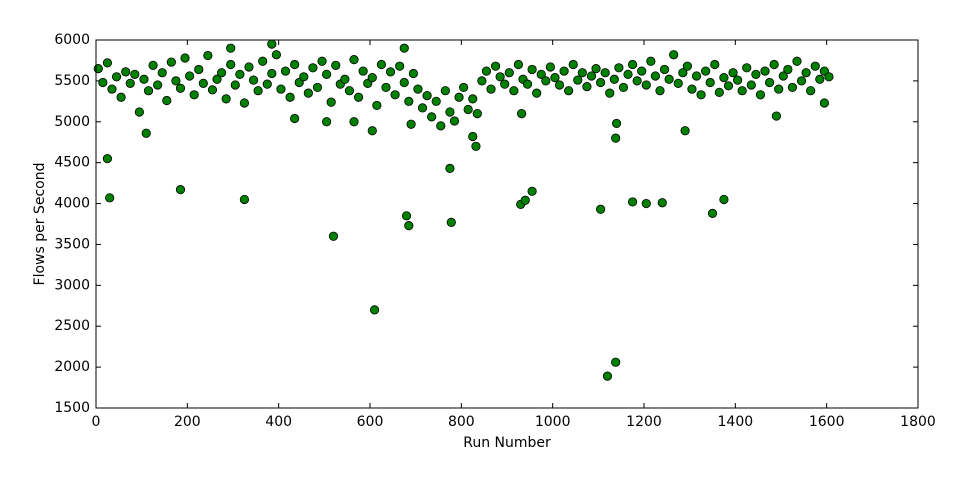 This screenshot has width=967, height=481. I want to click on y-tick-label: 1500, so click(72, 408).